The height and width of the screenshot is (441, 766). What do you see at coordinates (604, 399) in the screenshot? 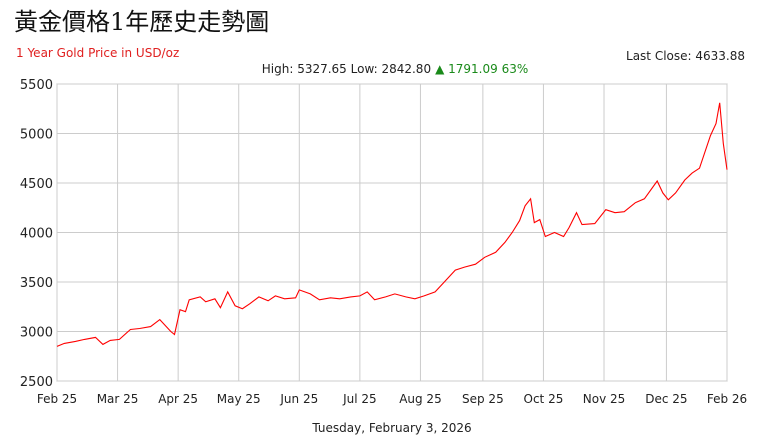
I see `x-tick-label: Nov 25` at bounding box center [604, 399].